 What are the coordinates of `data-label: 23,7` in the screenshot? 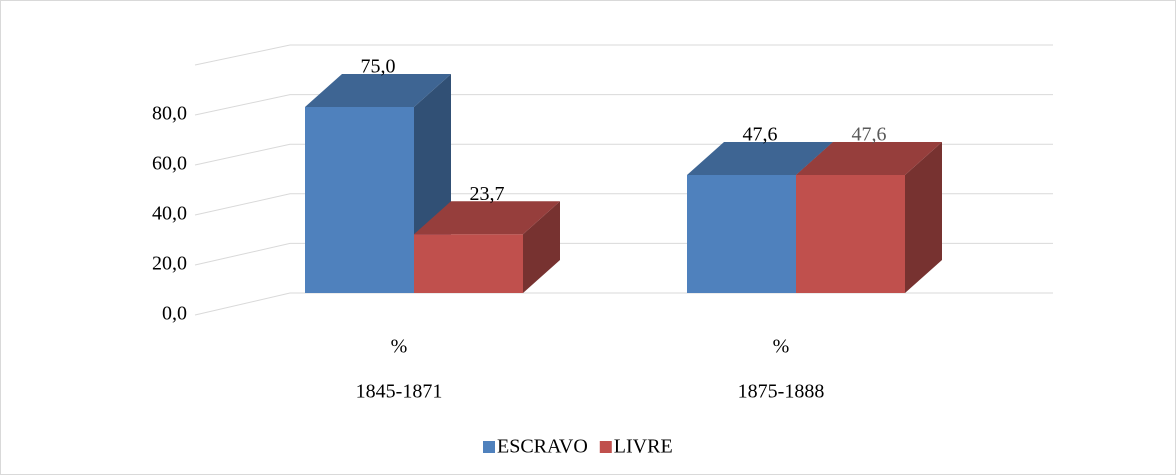 It's located at (487, 194).